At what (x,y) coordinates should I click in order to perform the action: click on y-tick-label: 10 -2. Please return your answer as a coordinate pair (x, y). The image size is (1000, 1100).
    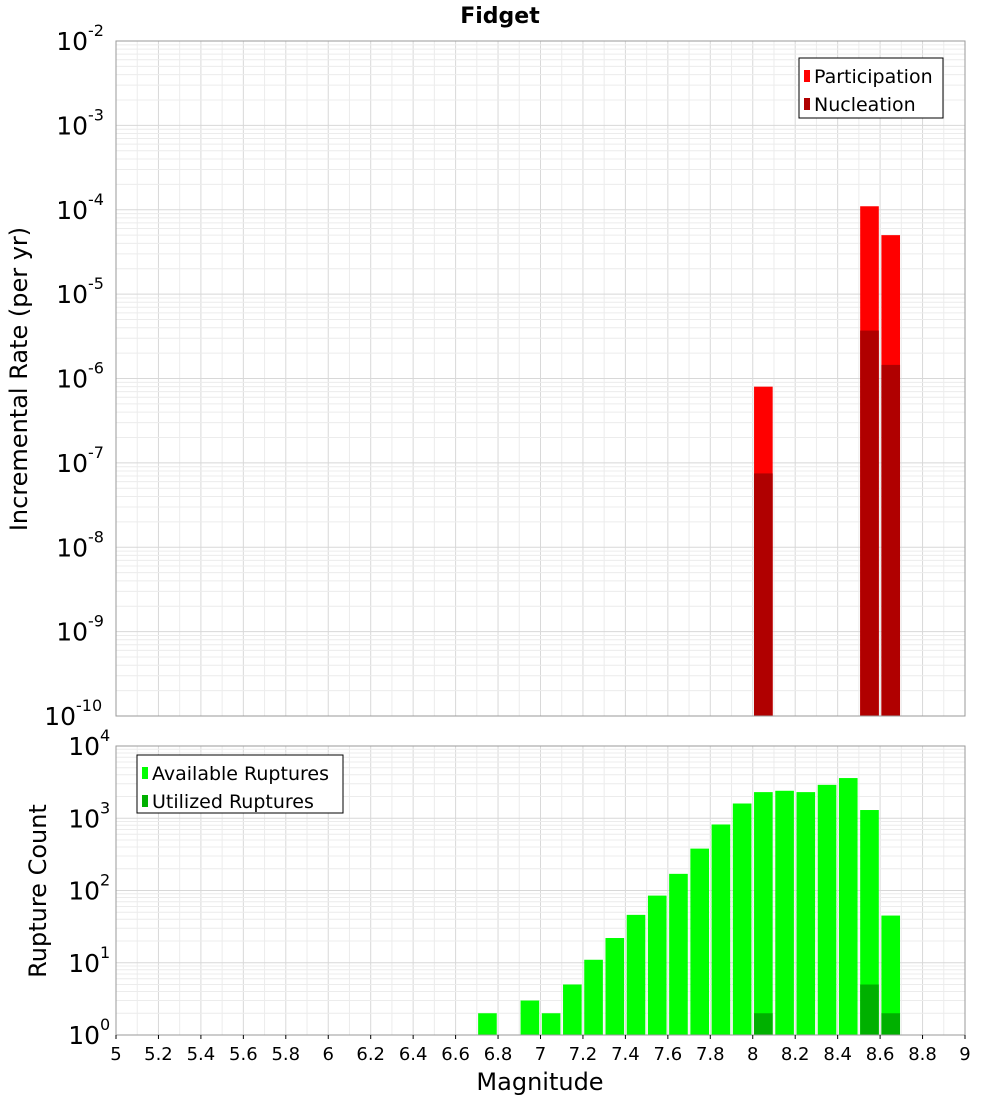
    Looking at the image, I should click on (80, 38).